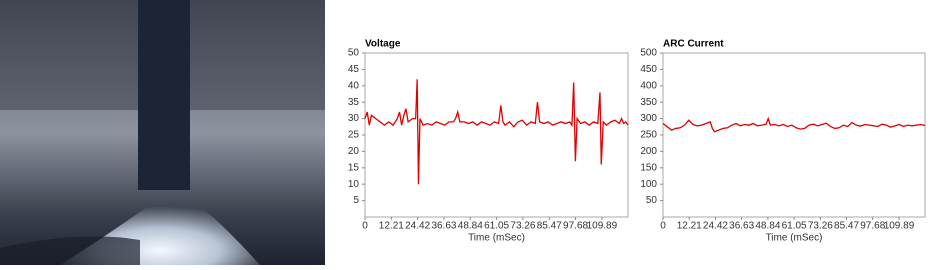 The height and width of the screenshot is (270, 930). I want to click on y-tick-label: 500, so click(648, 53).